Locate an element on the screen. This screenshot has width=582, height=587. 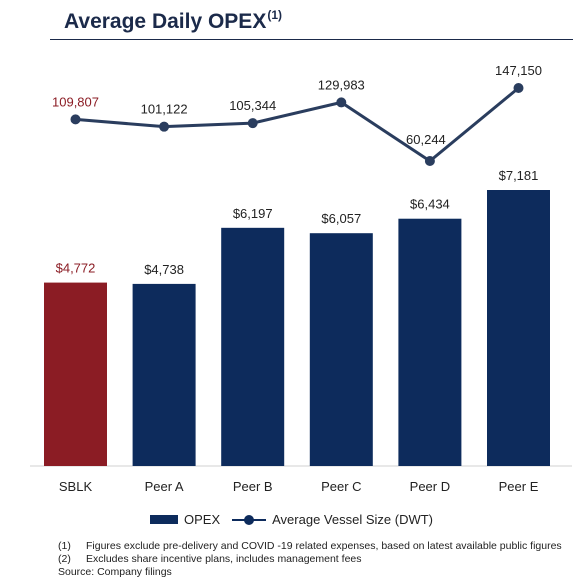
bar-label-peer-e: $7,181 is located at coordinates (519, 175).